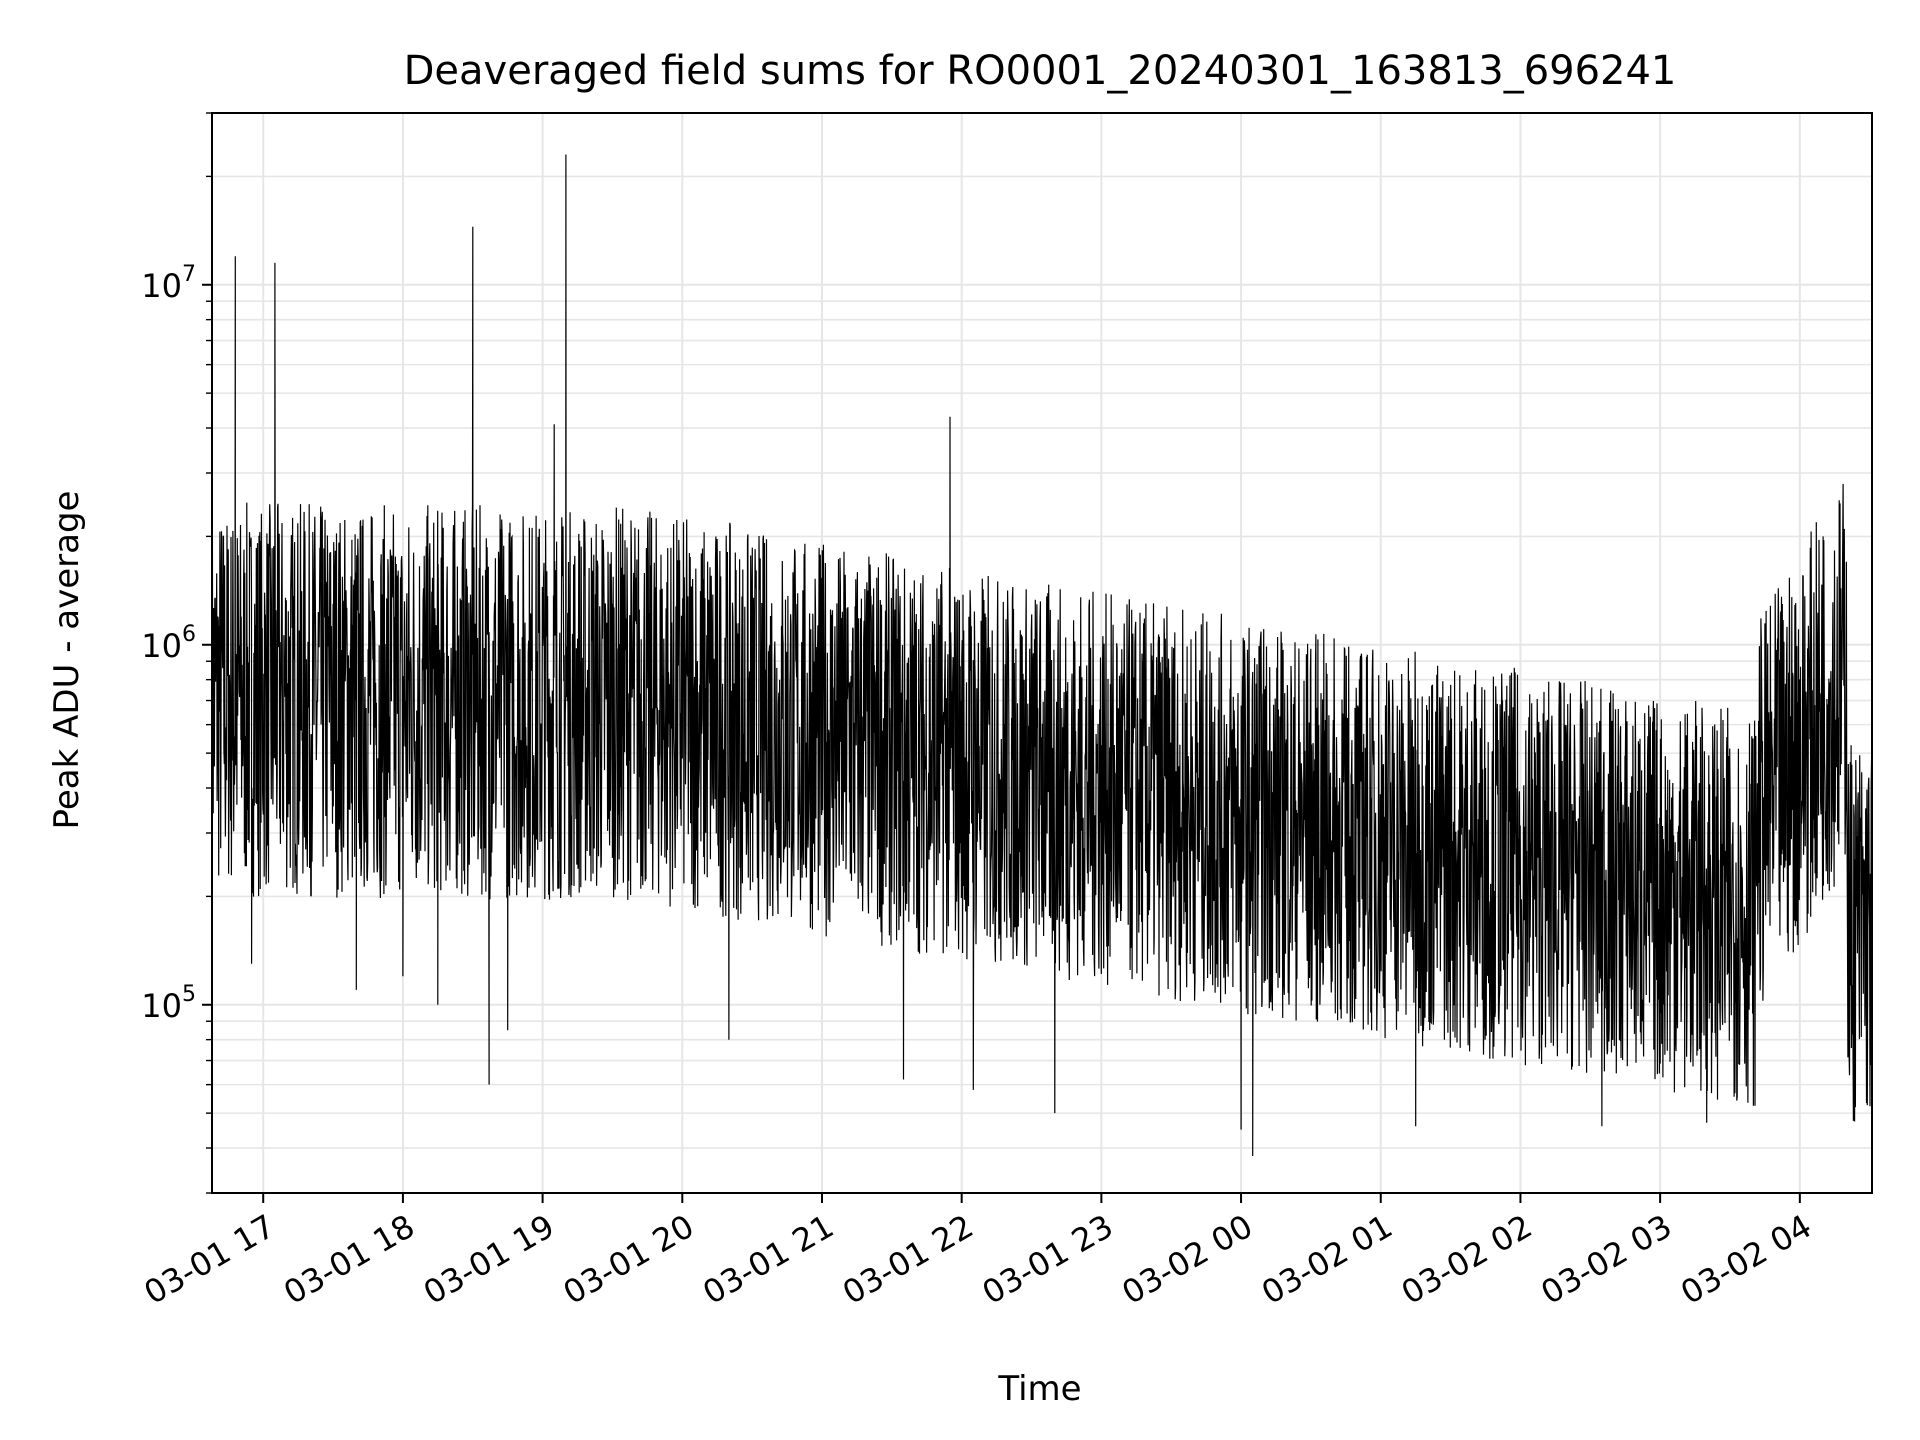  What do you see at coordinates (67, 660) in the screenshot?
I see `y-axis-label: Peak ADU - average` at bounding box center [67, 660].